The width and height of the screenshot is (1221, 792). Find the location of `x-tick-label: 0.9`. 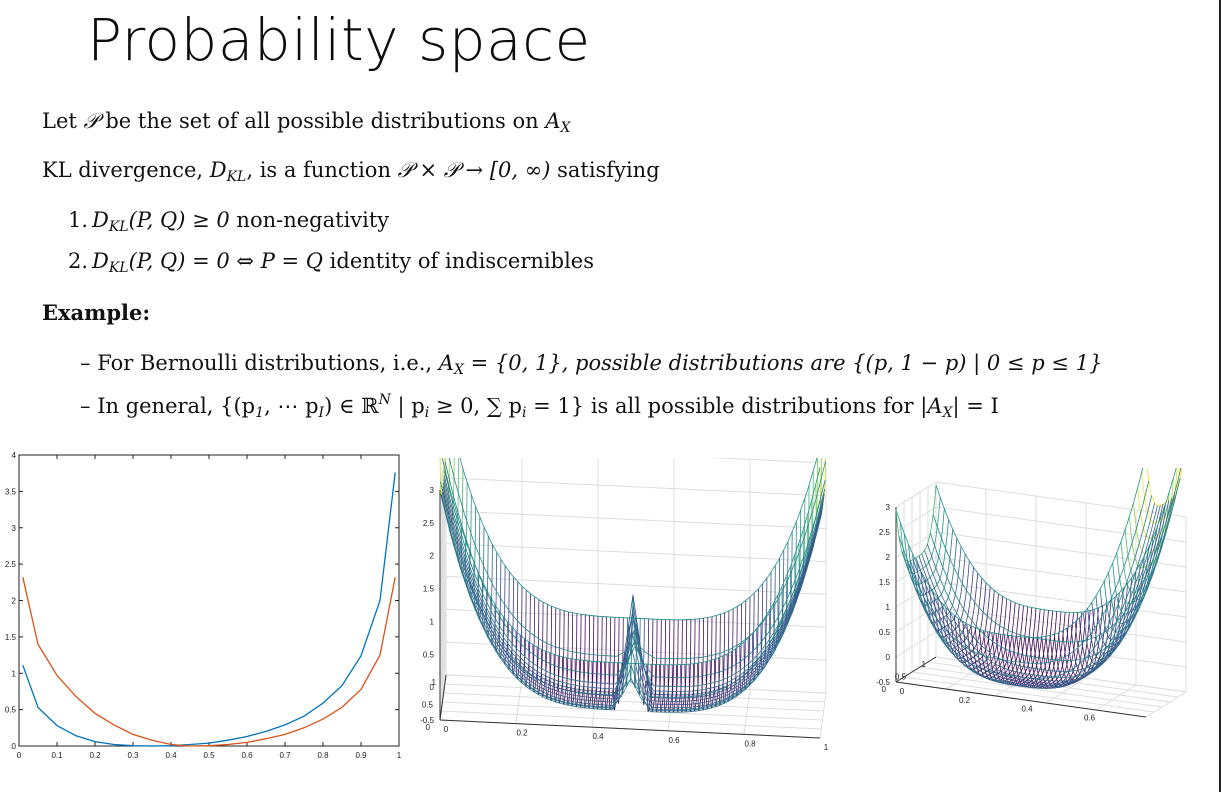

x-tick-label: 0.9 is located at coordinates (361, 755).